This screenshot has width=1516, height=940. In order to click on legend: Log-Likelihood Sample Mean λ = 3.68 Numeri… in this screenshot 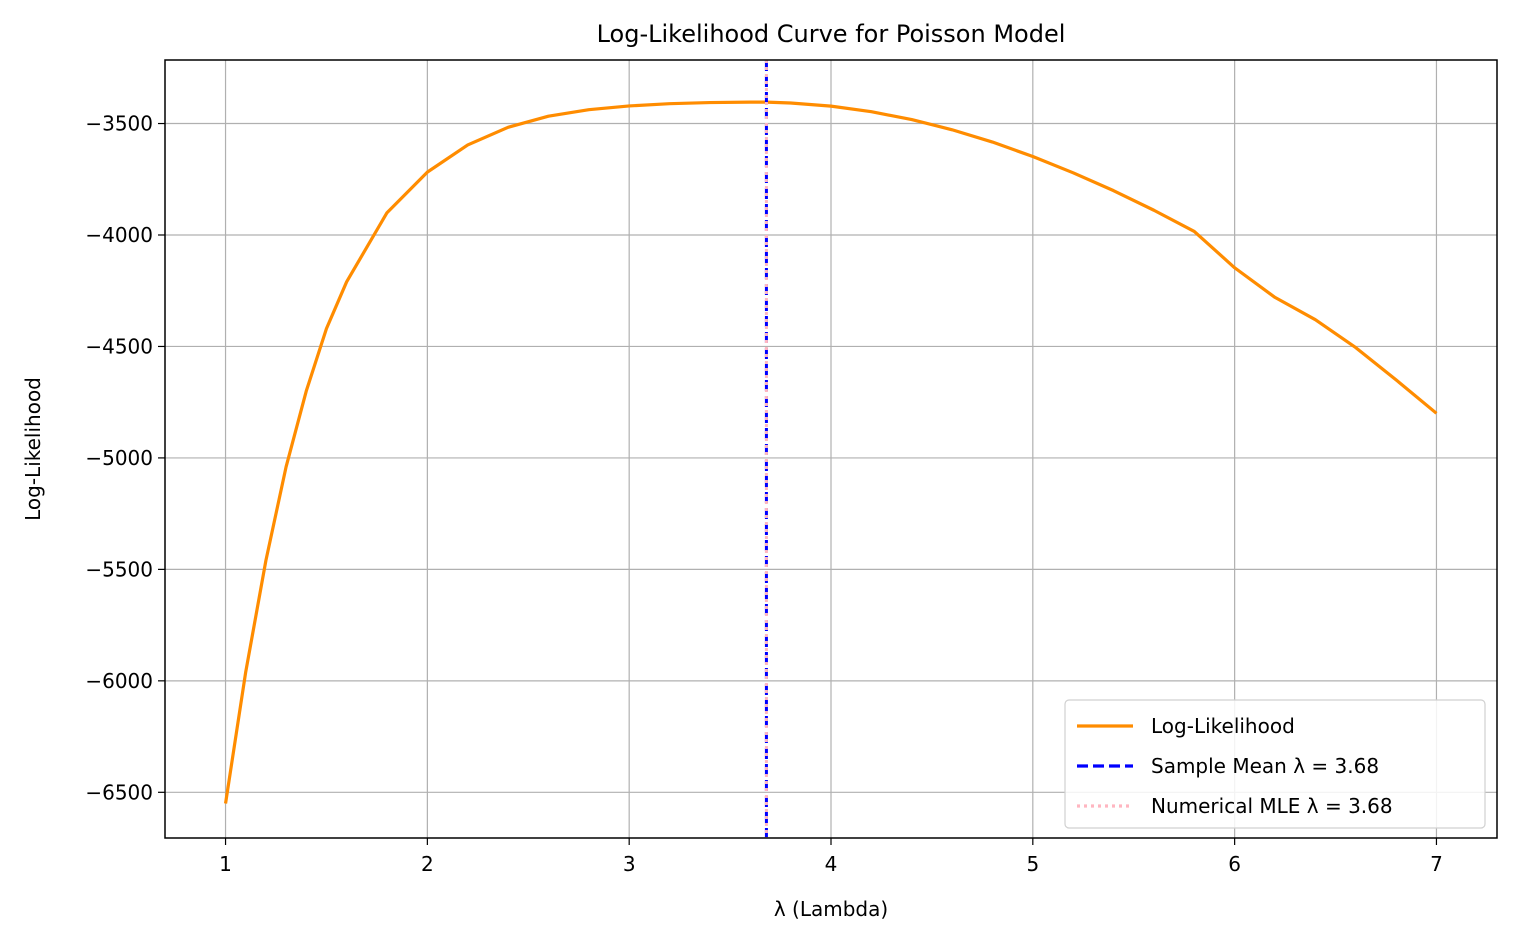, I will do `click(1275, 764)`.